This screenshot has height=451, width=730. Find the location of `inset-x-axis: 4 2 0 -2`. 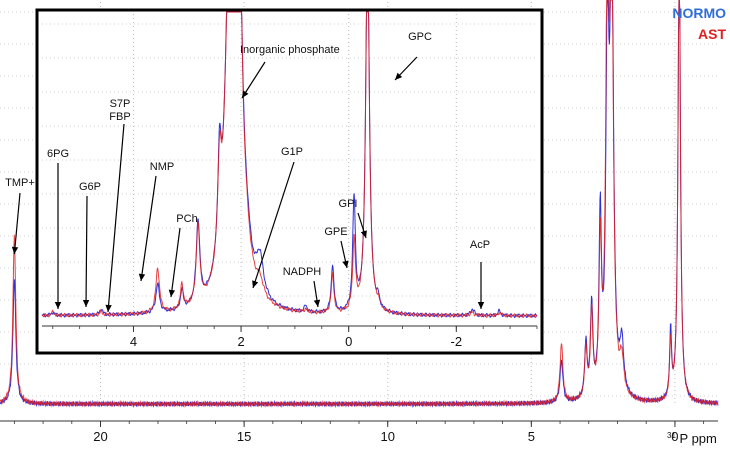

inset-x-axis: 4 2 0 -2 is located at coordinates (290, 337).